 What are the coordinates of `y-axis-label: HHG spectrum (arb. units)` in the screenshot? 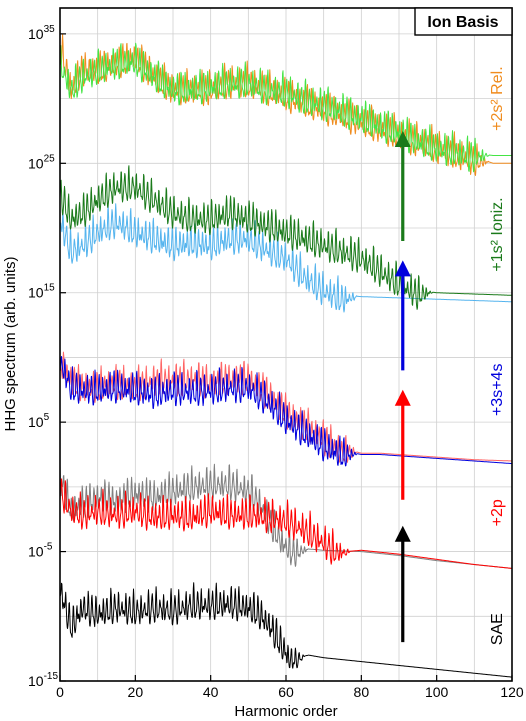 It's located at (10, 343).